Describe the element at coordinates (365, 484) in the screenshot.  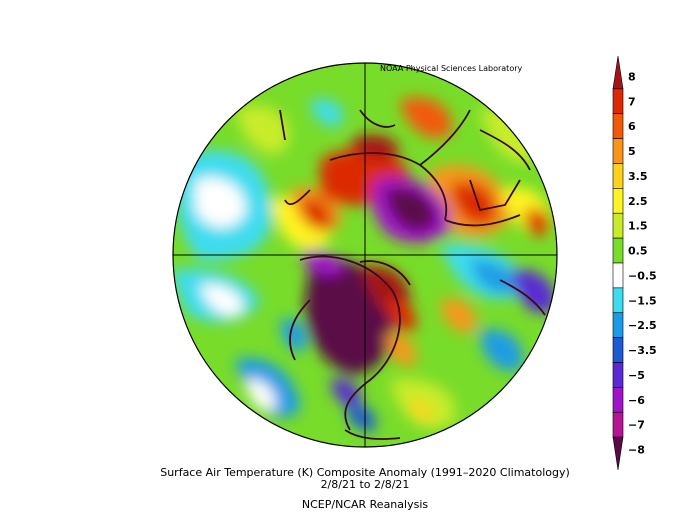
I see `caption-dates: 2/8/21 to 2/8/21` at that location.